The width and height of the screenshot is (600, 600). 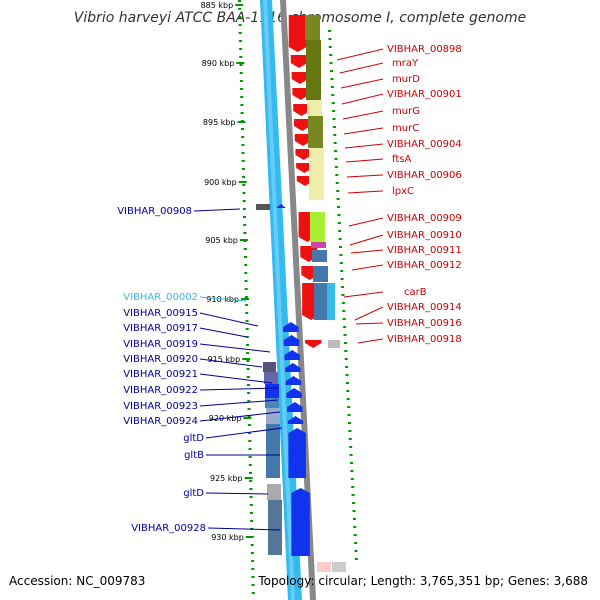 What do you see at coordinates (222, 299) in the screenshot?
I see `kbp-label: 910 kbp` at bounding box center [222, 299].